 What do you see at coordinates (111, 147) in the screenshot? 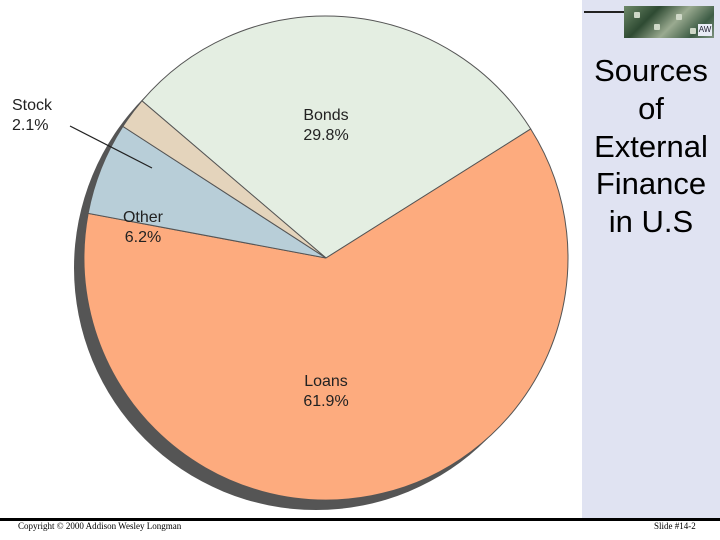
I see `stock-leader-line` at bounding box center [111, 147].